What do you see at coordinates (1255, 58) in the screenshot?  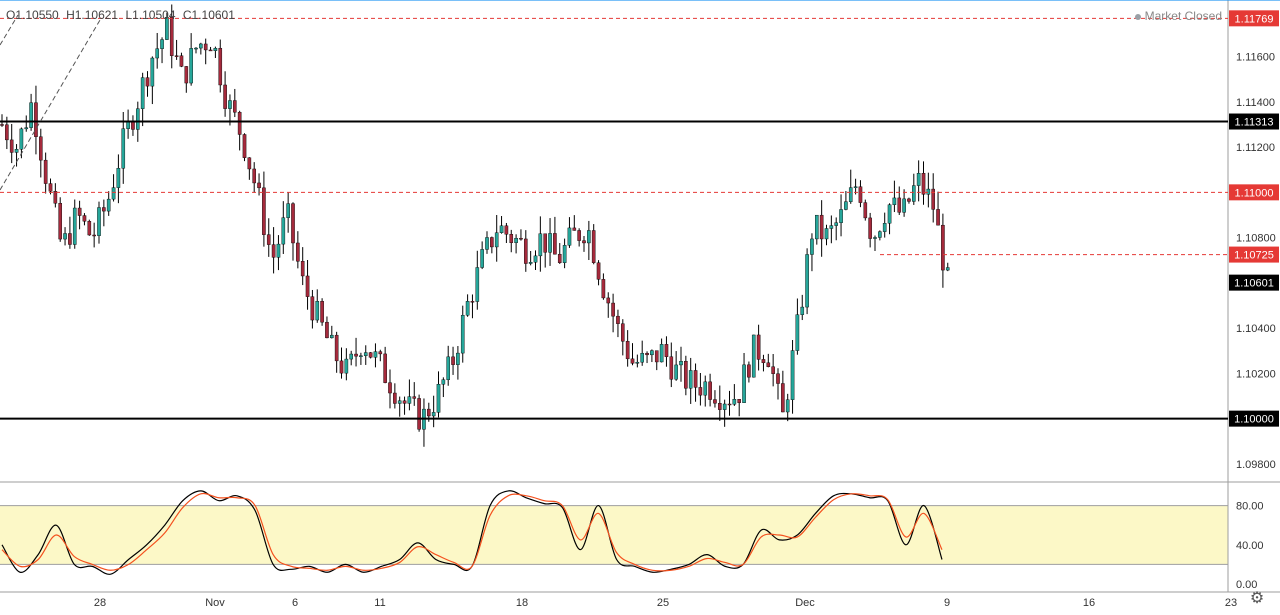 I see `price-tick-label: 1.11600` at bounding box center [1255, 58].